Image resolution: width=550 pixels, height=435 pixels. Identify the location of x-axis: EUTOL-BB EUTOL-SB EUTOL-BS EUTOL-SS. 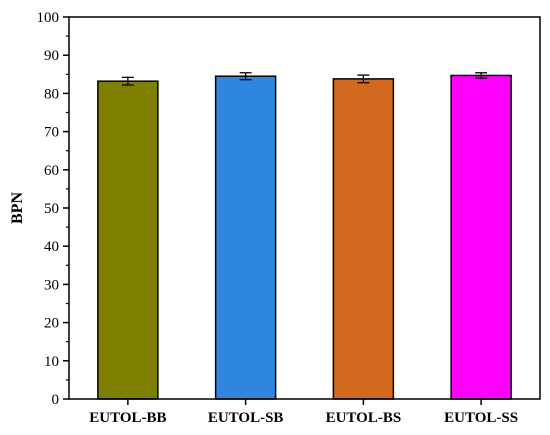
(303, 412).